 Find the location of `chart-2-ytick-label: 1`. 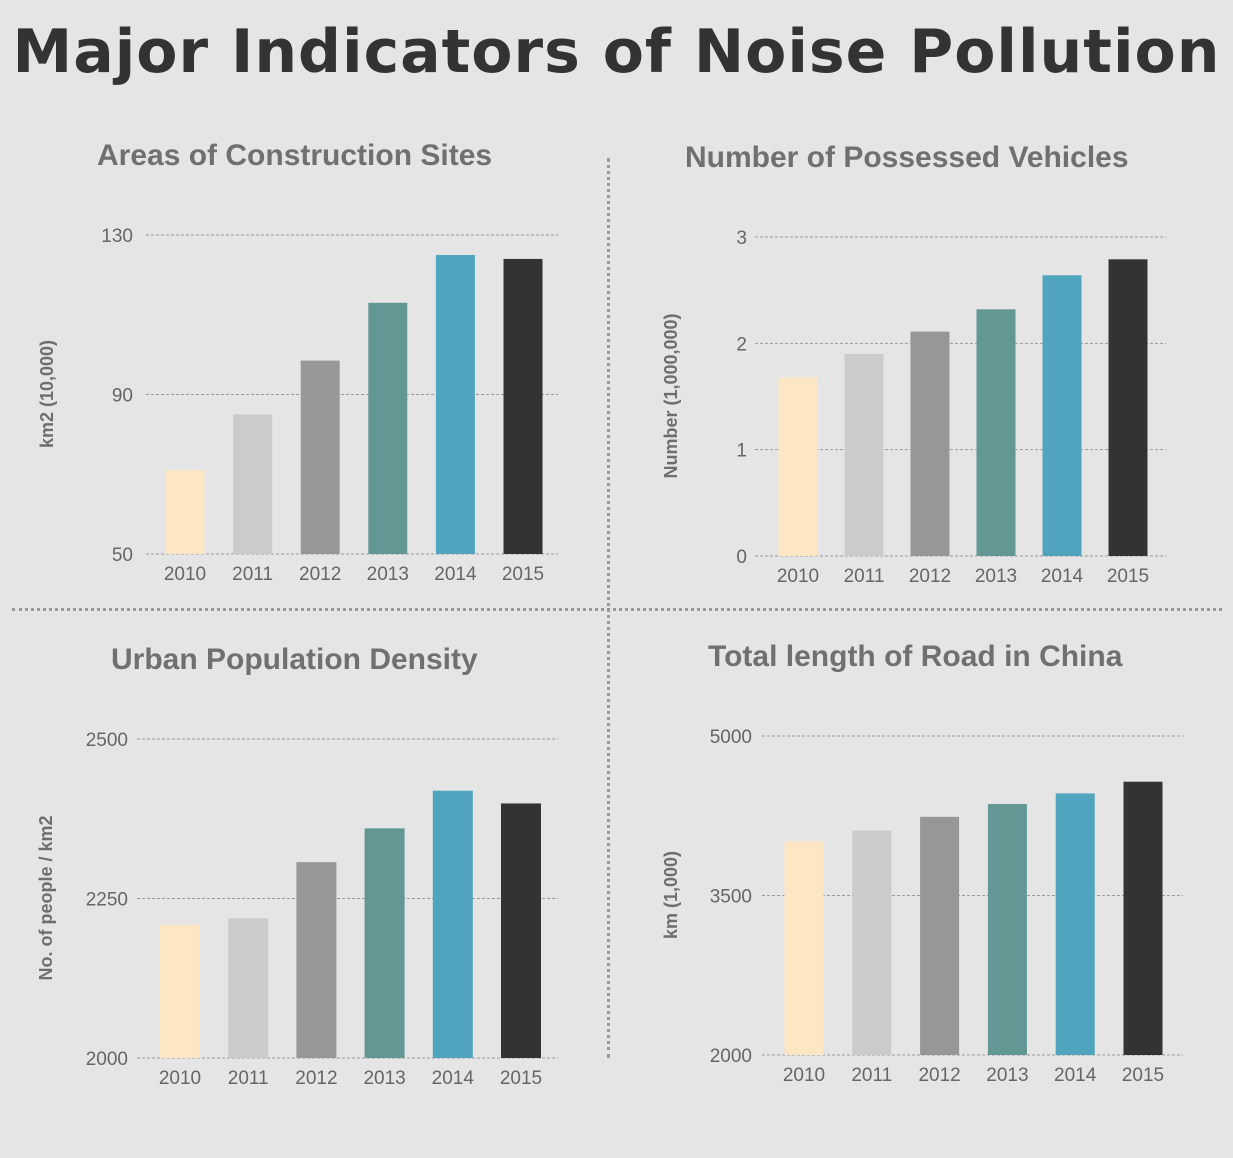

chart-2-ytick-label: 1 is located at coordinates (741, 451).